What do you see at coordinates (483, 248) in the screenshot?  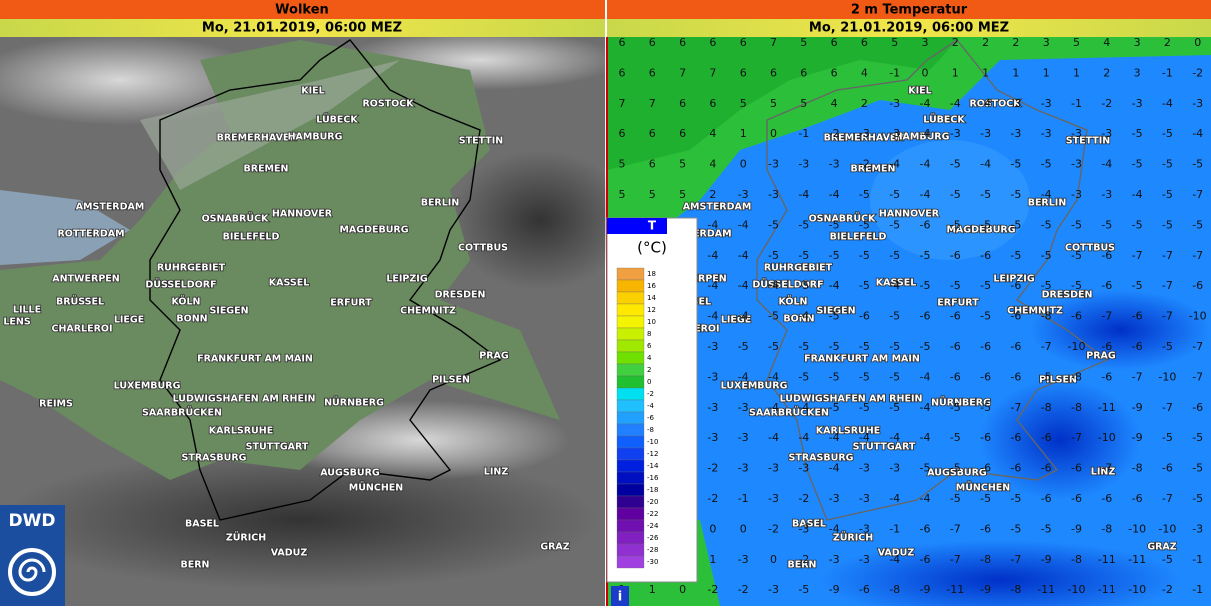 I see `city-label: COTTBUS` at bounding box center [483, 248].